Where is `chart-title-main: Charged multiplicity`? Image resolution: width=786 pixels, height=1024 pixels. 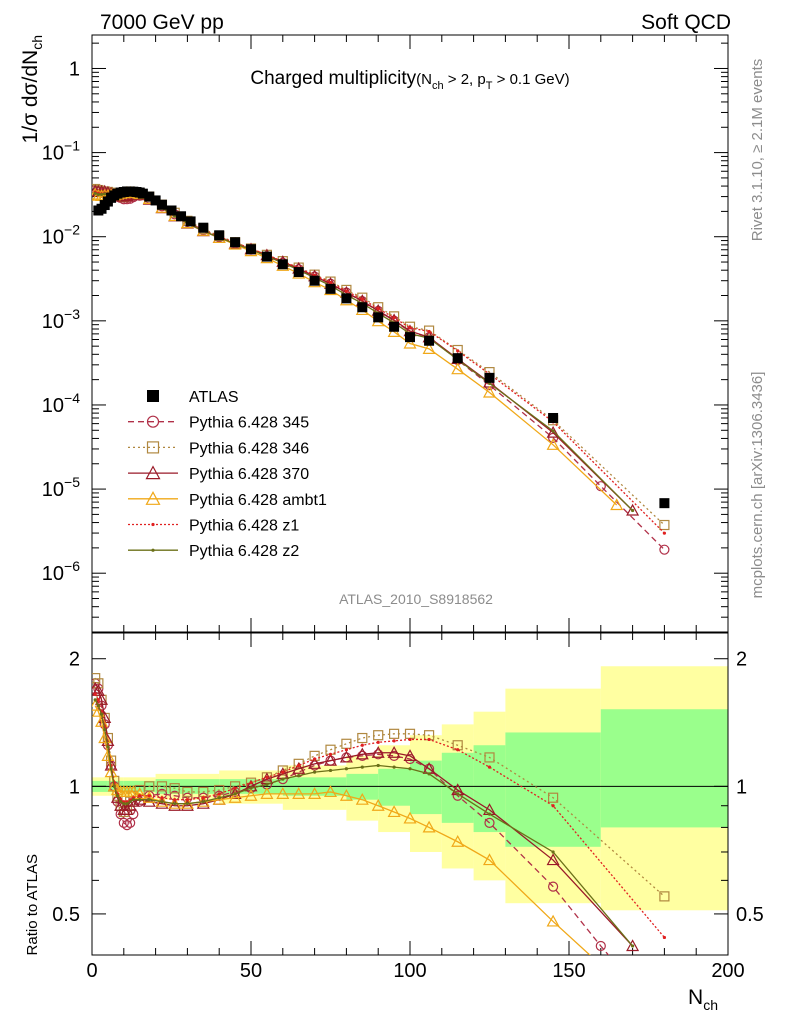
chart-title-main: Charged multiplicity is located at coordinates (333, 78).